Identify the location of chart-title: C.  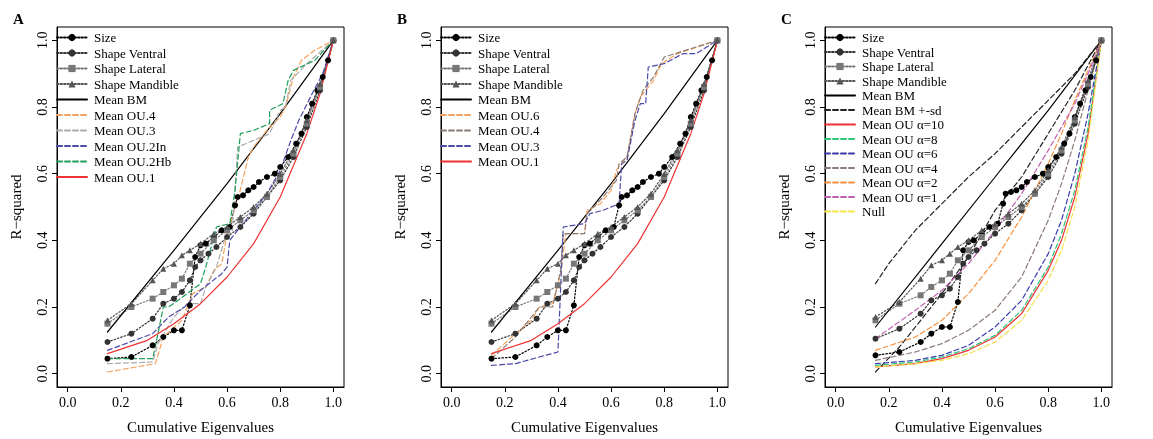
(786, 18).